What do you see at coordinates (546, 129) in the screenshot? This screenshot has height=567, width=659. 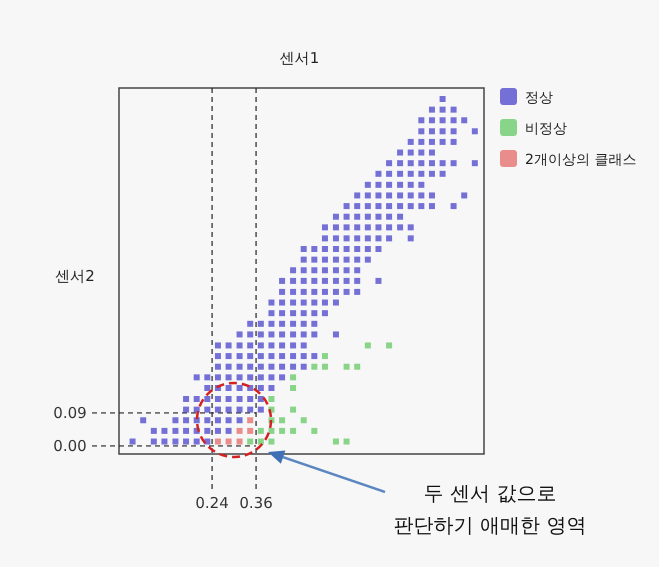 I see `legend-label: 비정상` at bounding box center [546, 129].